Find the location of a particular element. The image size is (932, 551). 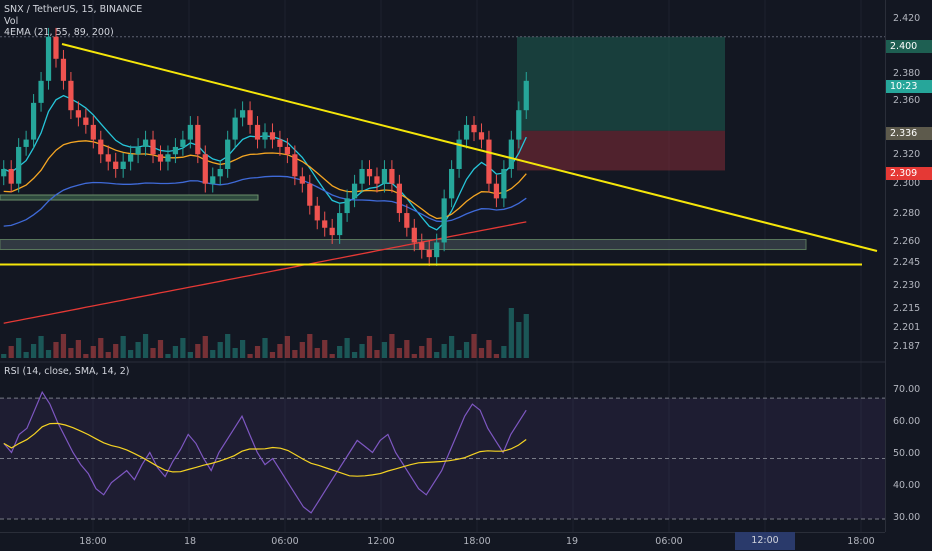

price-tick: 2.230 is located at coordinates (907, 285).